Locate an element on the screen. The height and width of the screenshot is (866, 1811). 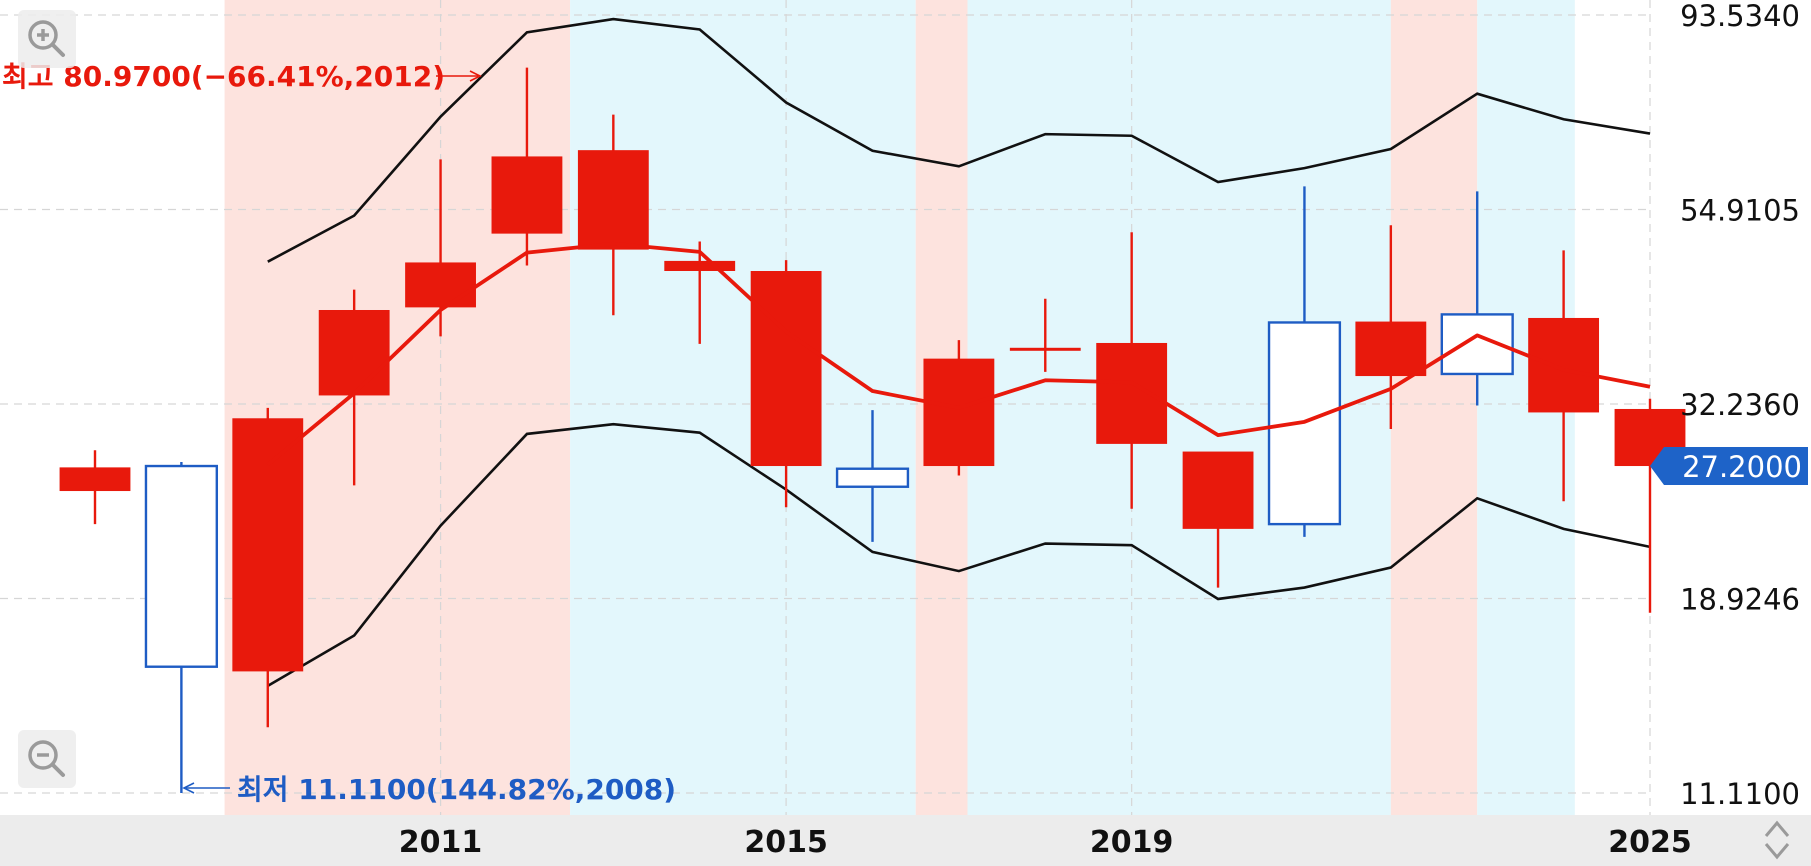
up-down-arrows-icon is located at coordinates (1777, 840).